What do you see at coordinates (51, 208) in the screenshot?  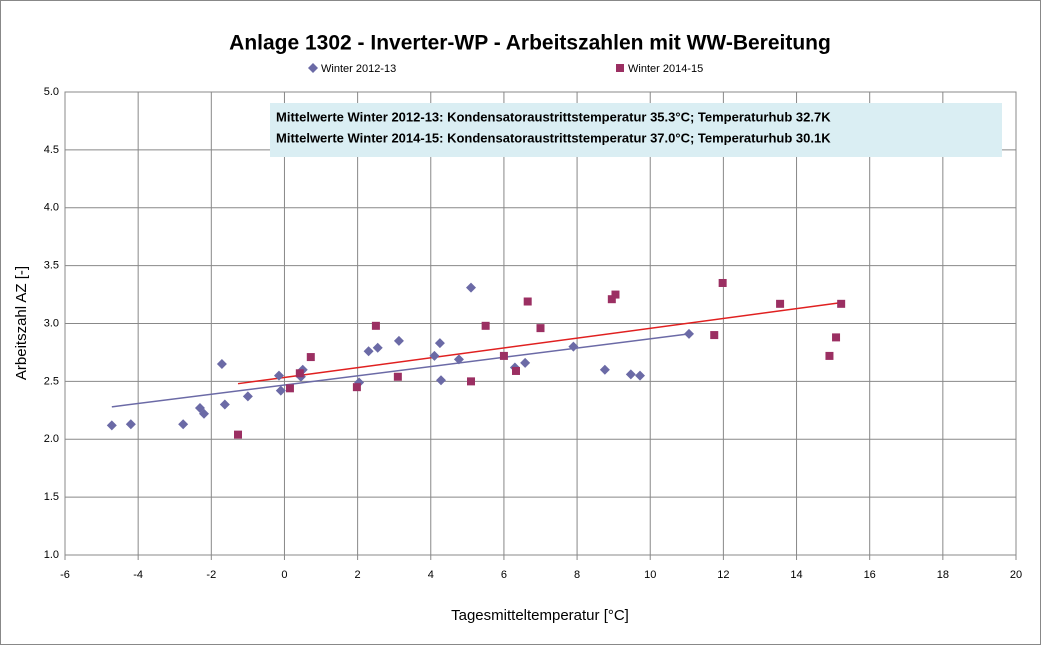 I see `y-tick-label: 4.0` at bounding box center [51, 208].